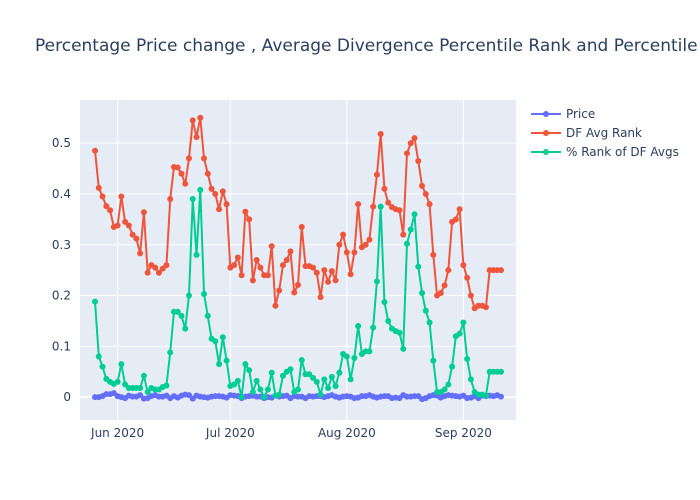 Image resolution: width=700 pixels, height=500 pixels. What do you see at coordinates (605, 133) in the screenshot?
I see `legend: Price DF Avg Rank % Rank of DF Avgs` at bounding box center [605, 133].